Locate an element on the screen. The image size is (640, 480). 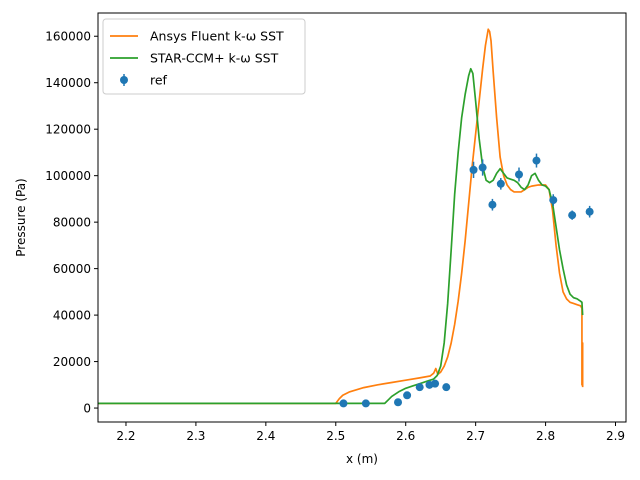
x-tick-label: 2.3 is located at coordinates (195, 436).